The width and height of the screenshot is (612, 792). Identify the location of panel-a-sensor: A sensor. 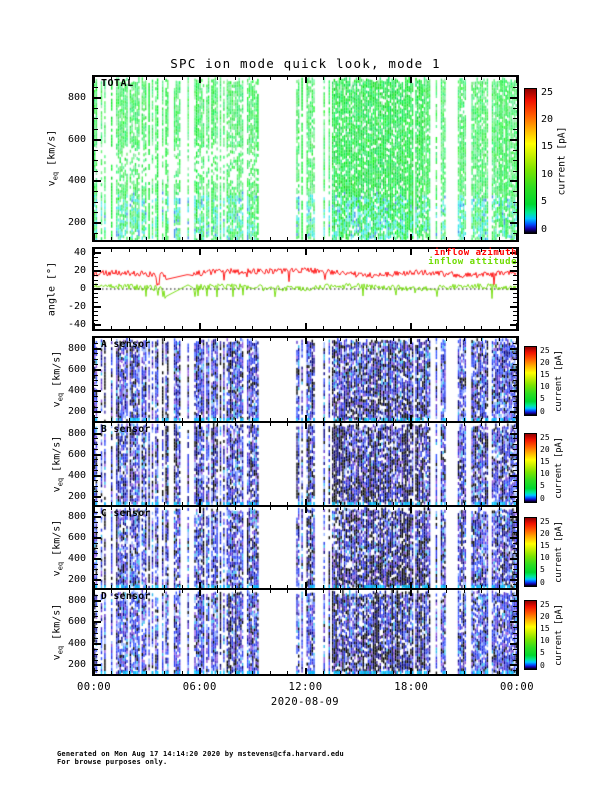
(305, 379).